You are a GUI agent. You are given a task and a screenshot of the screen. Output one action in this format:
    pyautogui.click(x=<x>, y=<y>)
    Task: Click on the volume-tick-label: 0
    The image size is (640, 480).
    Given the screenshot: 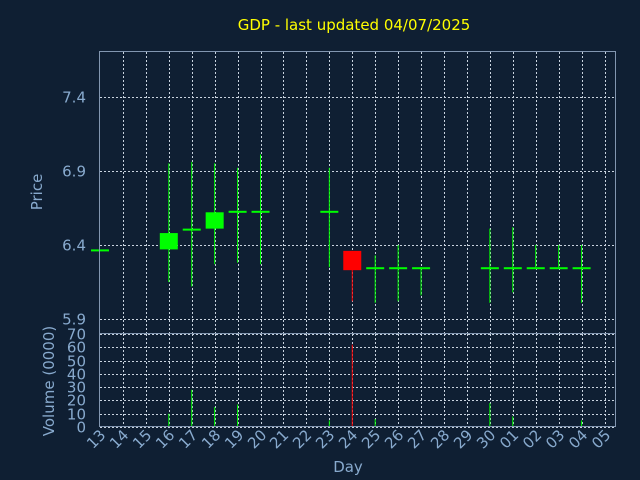 What is the action you would take?
    pyautogui.click(x=81, y=428)
    